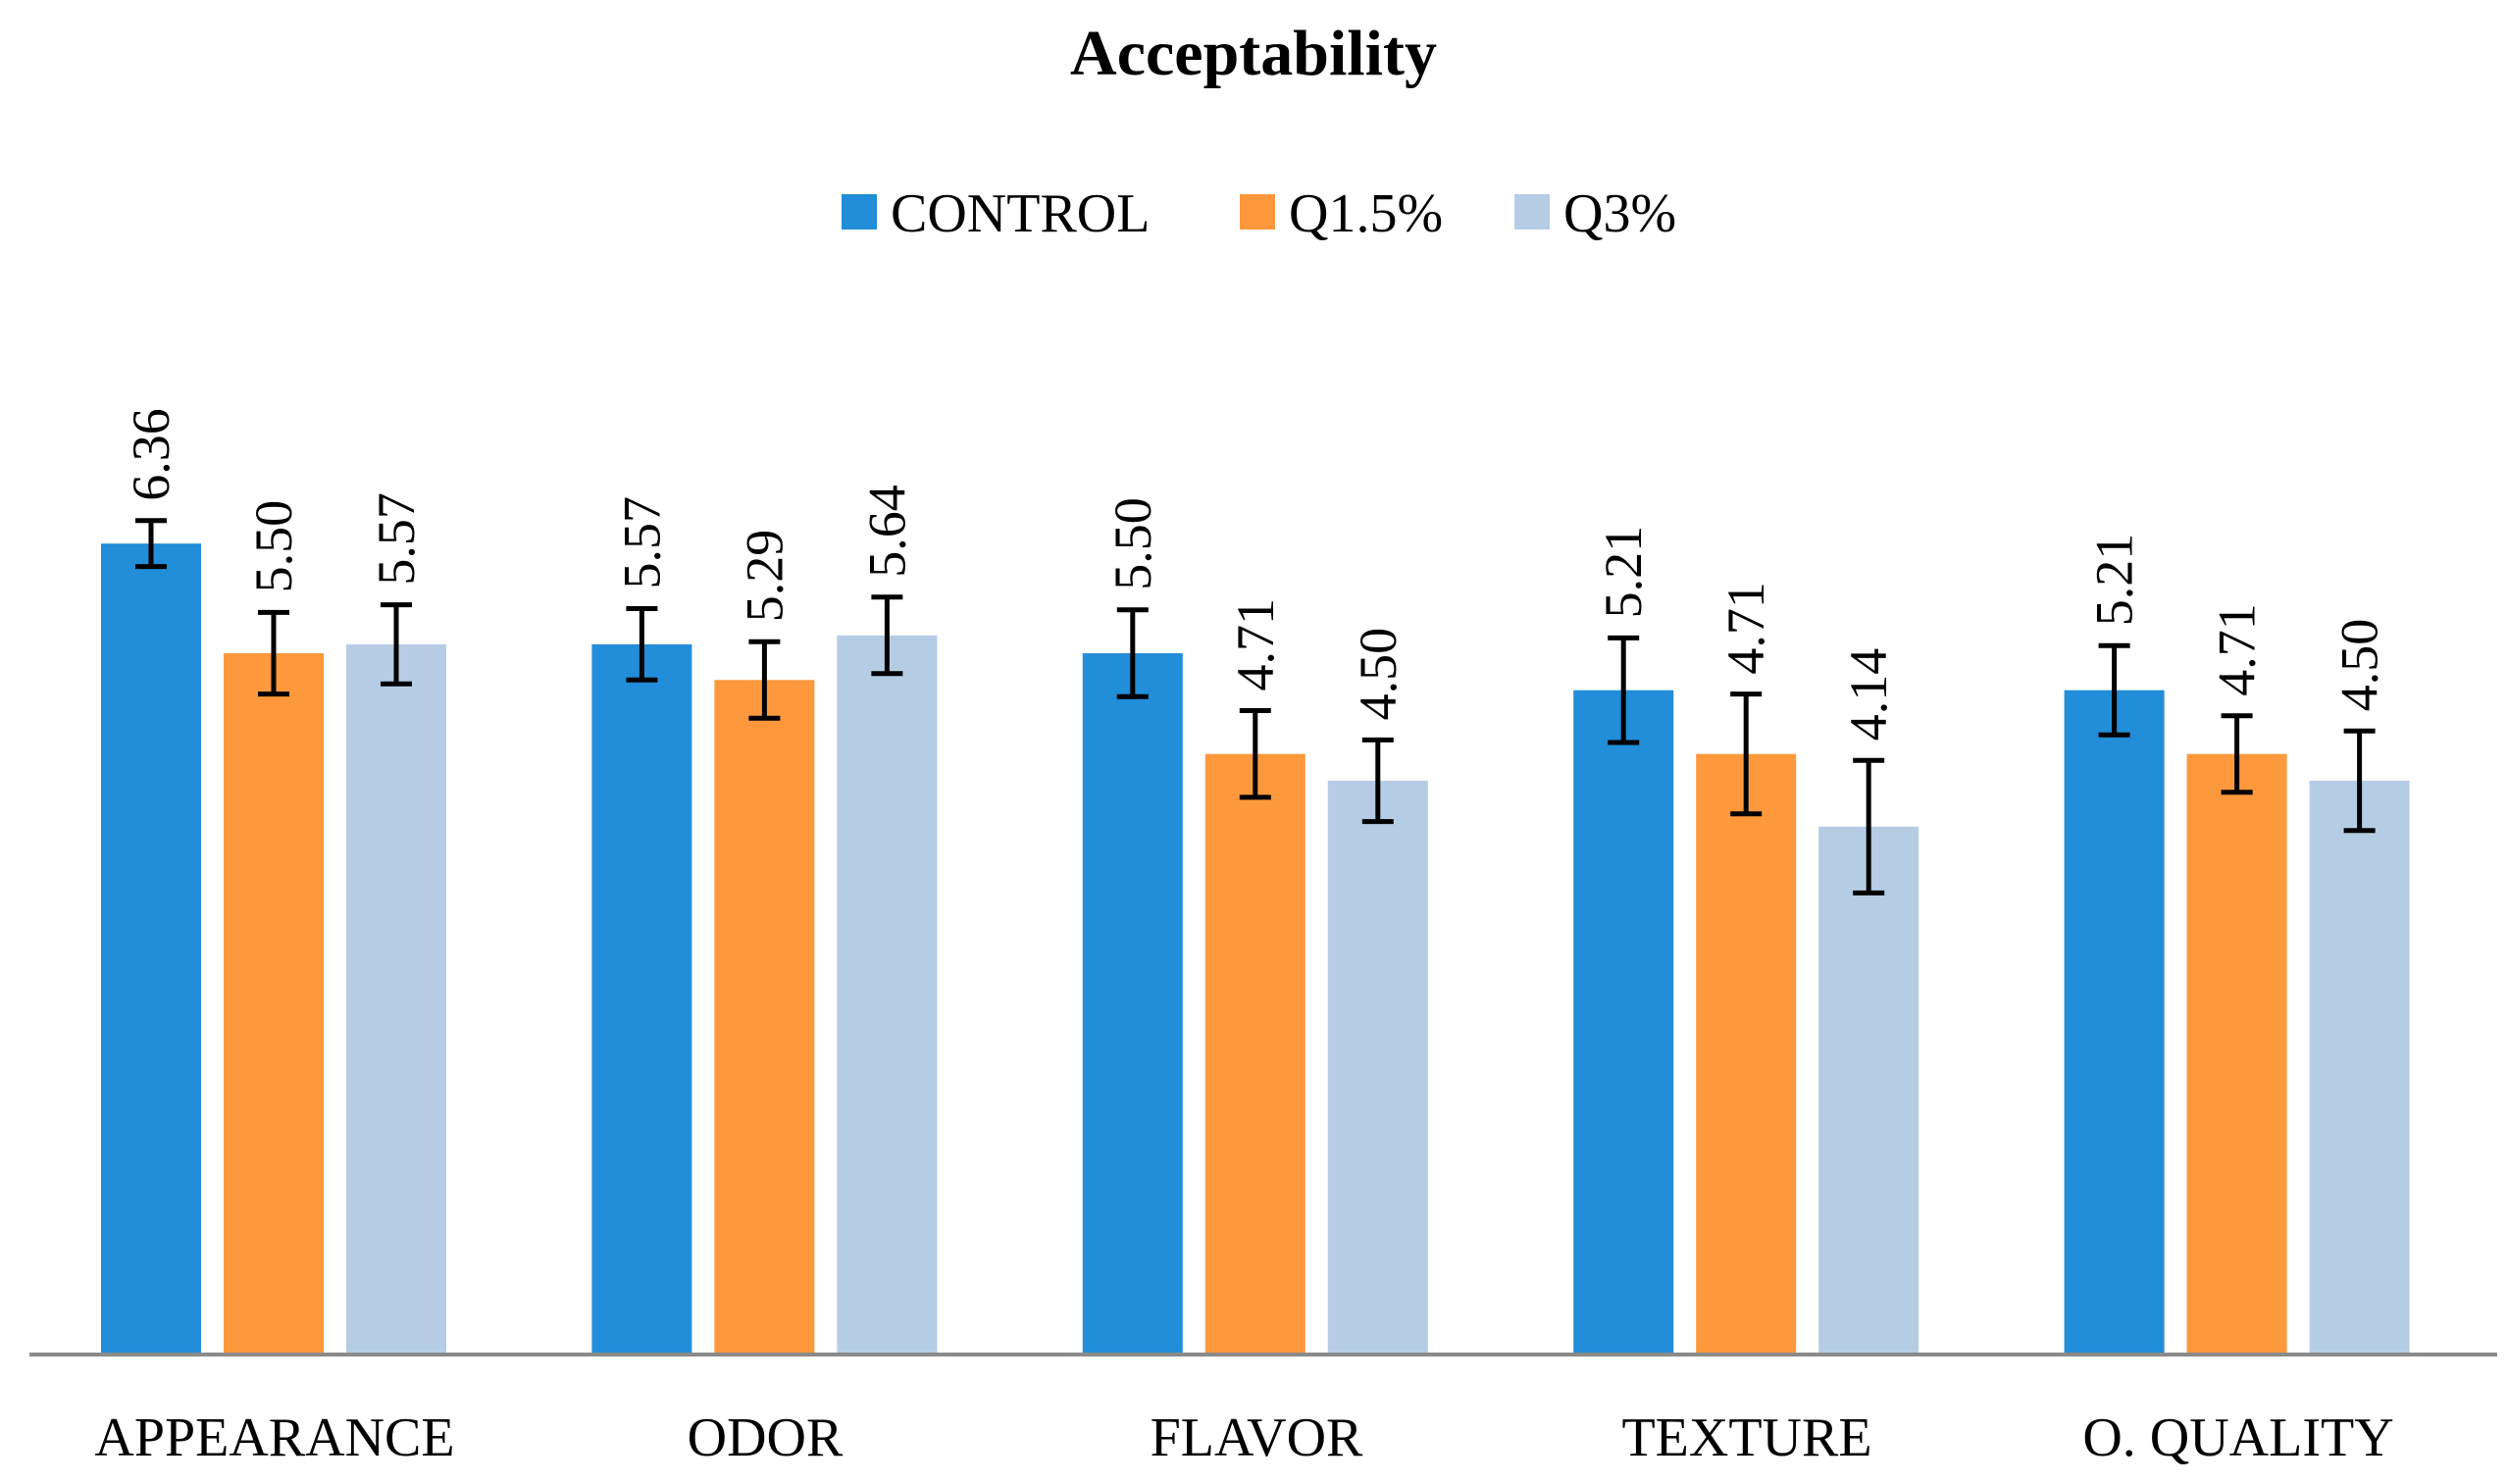 This screenshot has height=1484, width=2507. Describe the element at coordinates (887, 995) in the screenshot. I see `bar-odor-q3` at that location.